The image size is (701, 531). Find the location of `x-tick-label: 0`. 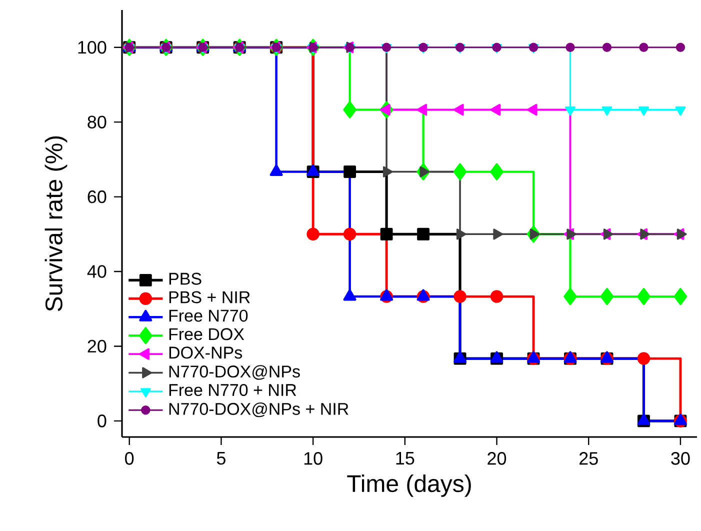

x-tick-label: 0 is located at coordinates (129, 458).